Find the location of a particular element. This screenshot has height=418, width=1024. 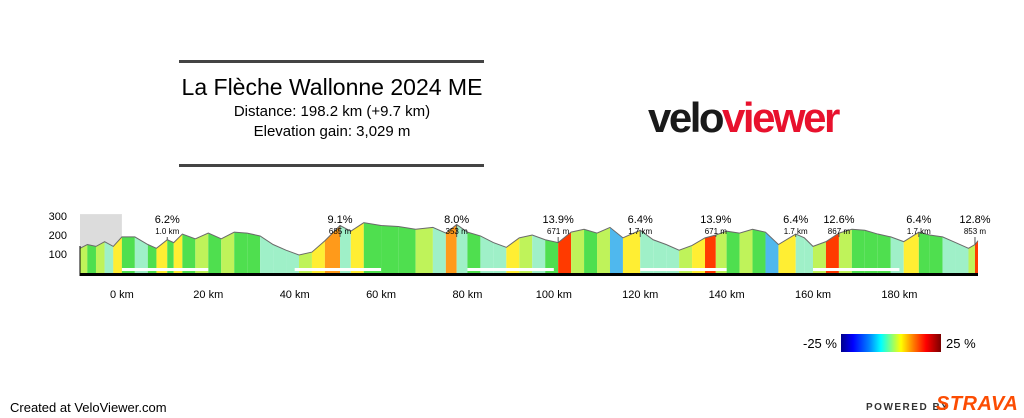

logo-part-velo: velo is located at coordinates (686, 117).